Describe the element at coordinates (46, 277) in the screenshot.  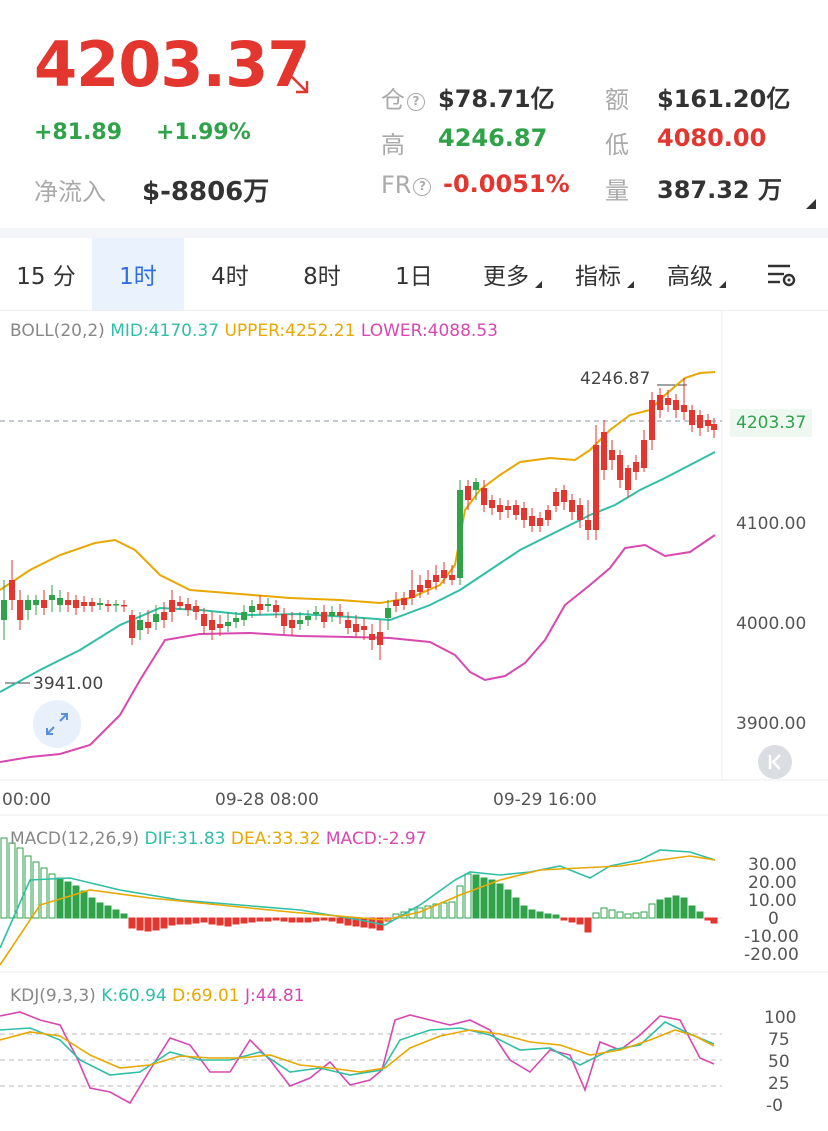
I see `tab-15m: 15 分` at that location.